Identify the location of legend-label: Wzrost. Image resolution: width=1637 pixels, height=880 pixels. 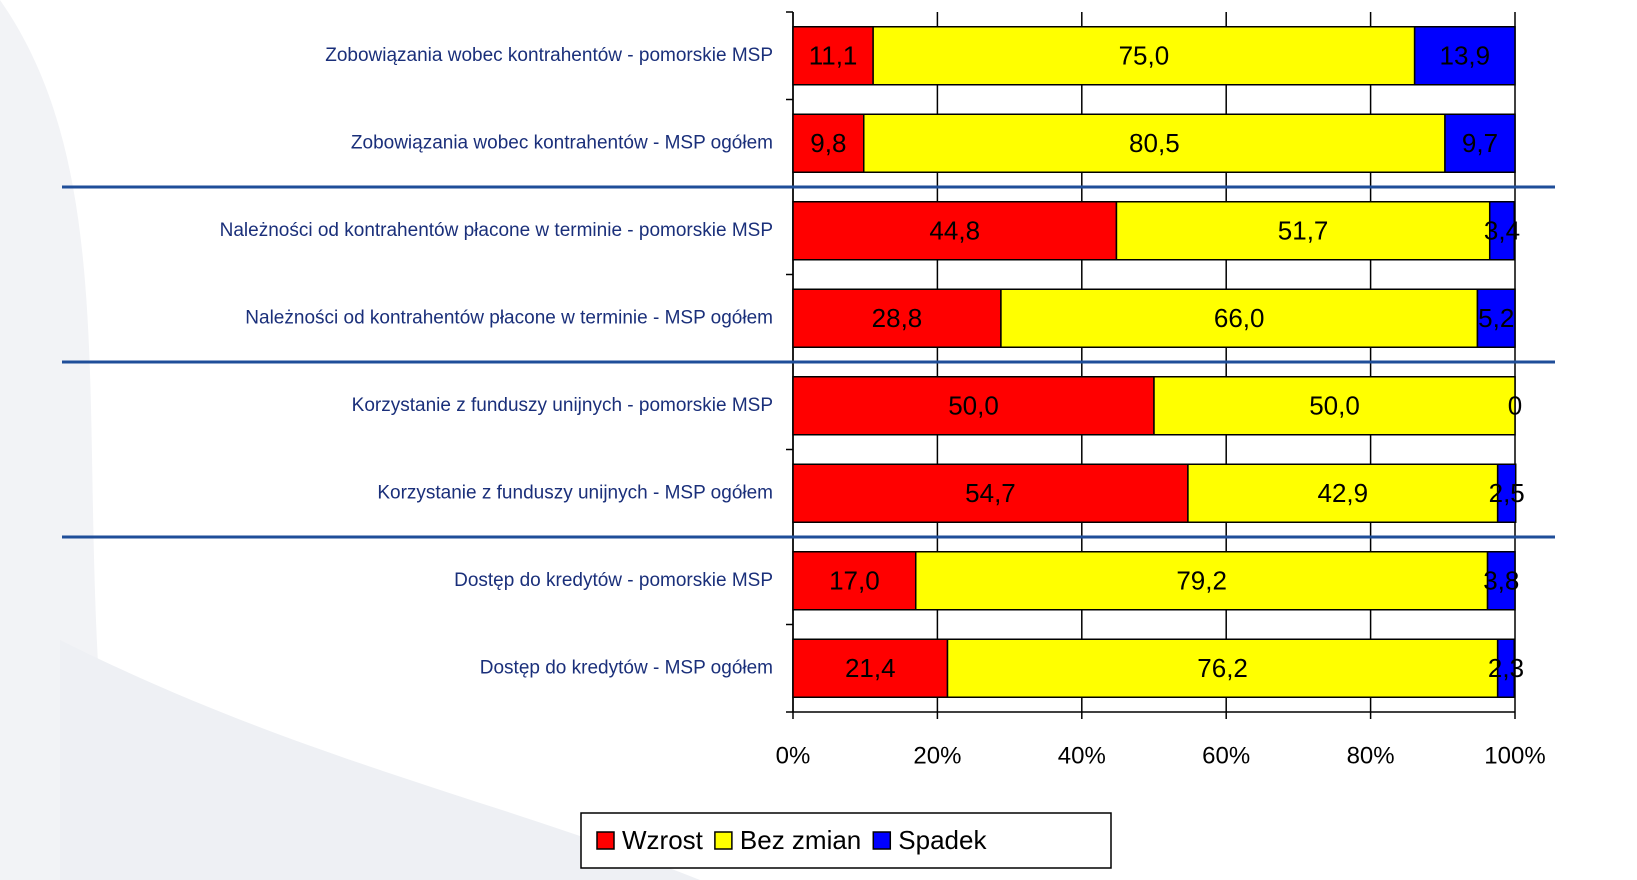
(663, 840).